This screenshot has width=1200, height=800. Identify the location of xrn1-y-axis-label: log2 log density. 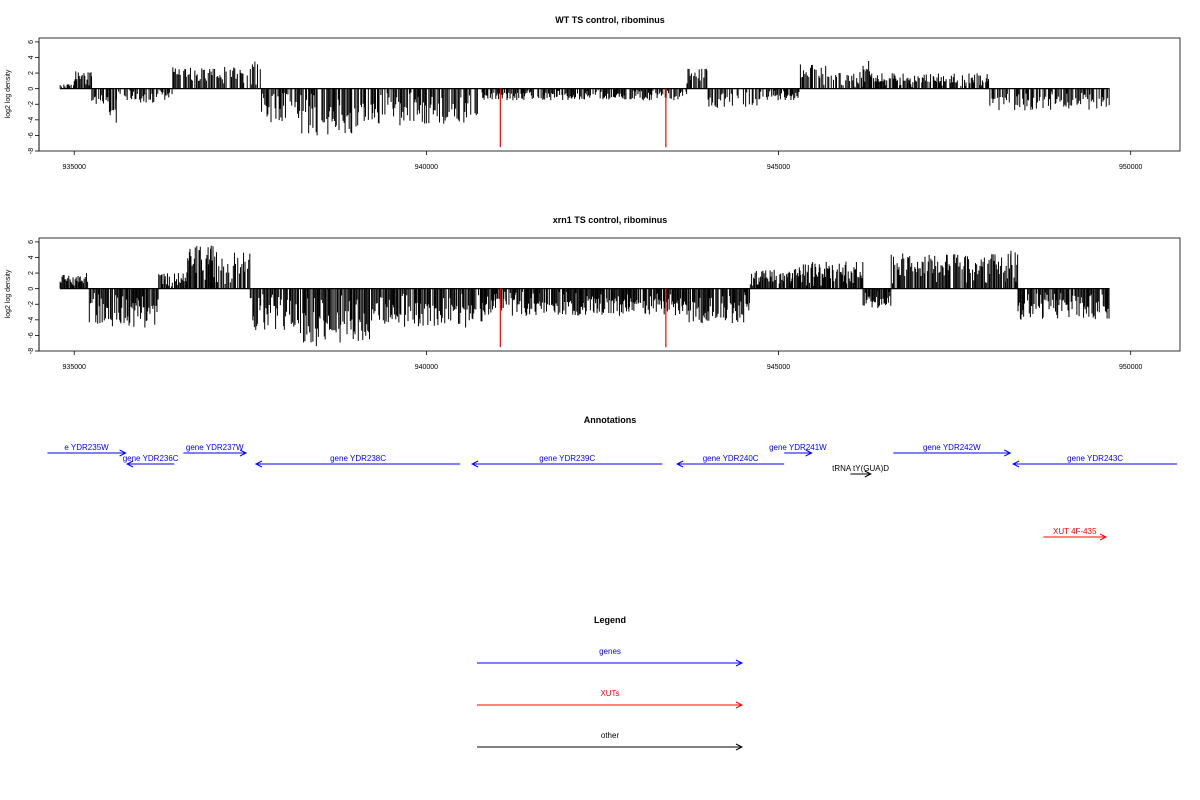
(8, 293).